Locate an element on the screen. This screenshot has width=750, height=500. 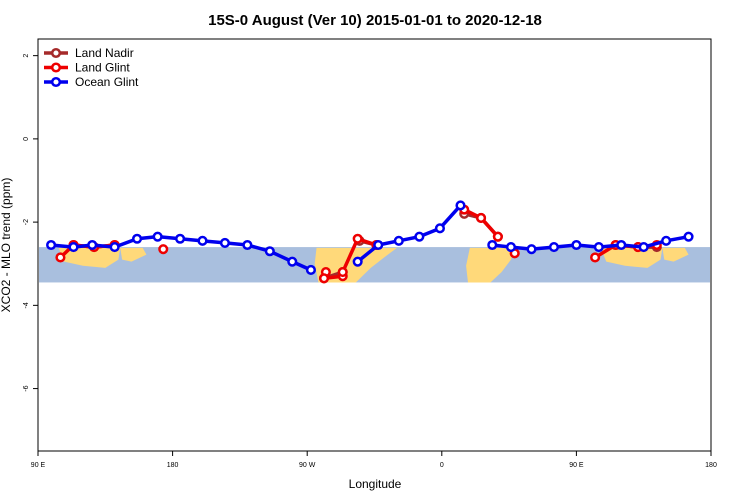
legend-label-land-nadir: Land Nadir is located at coordinates (104, 53).